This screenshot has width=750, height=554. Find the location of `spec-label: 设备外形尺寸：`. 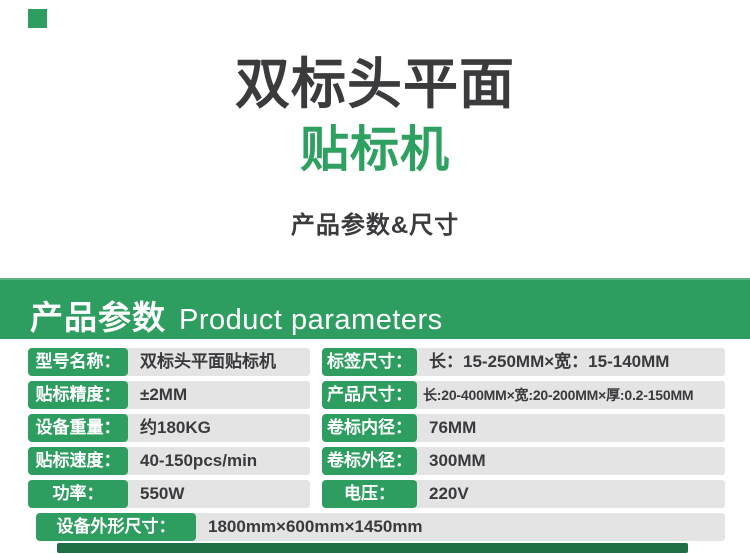

spec-label: 设备外形尺寸： is located at coordinates (116, 527).